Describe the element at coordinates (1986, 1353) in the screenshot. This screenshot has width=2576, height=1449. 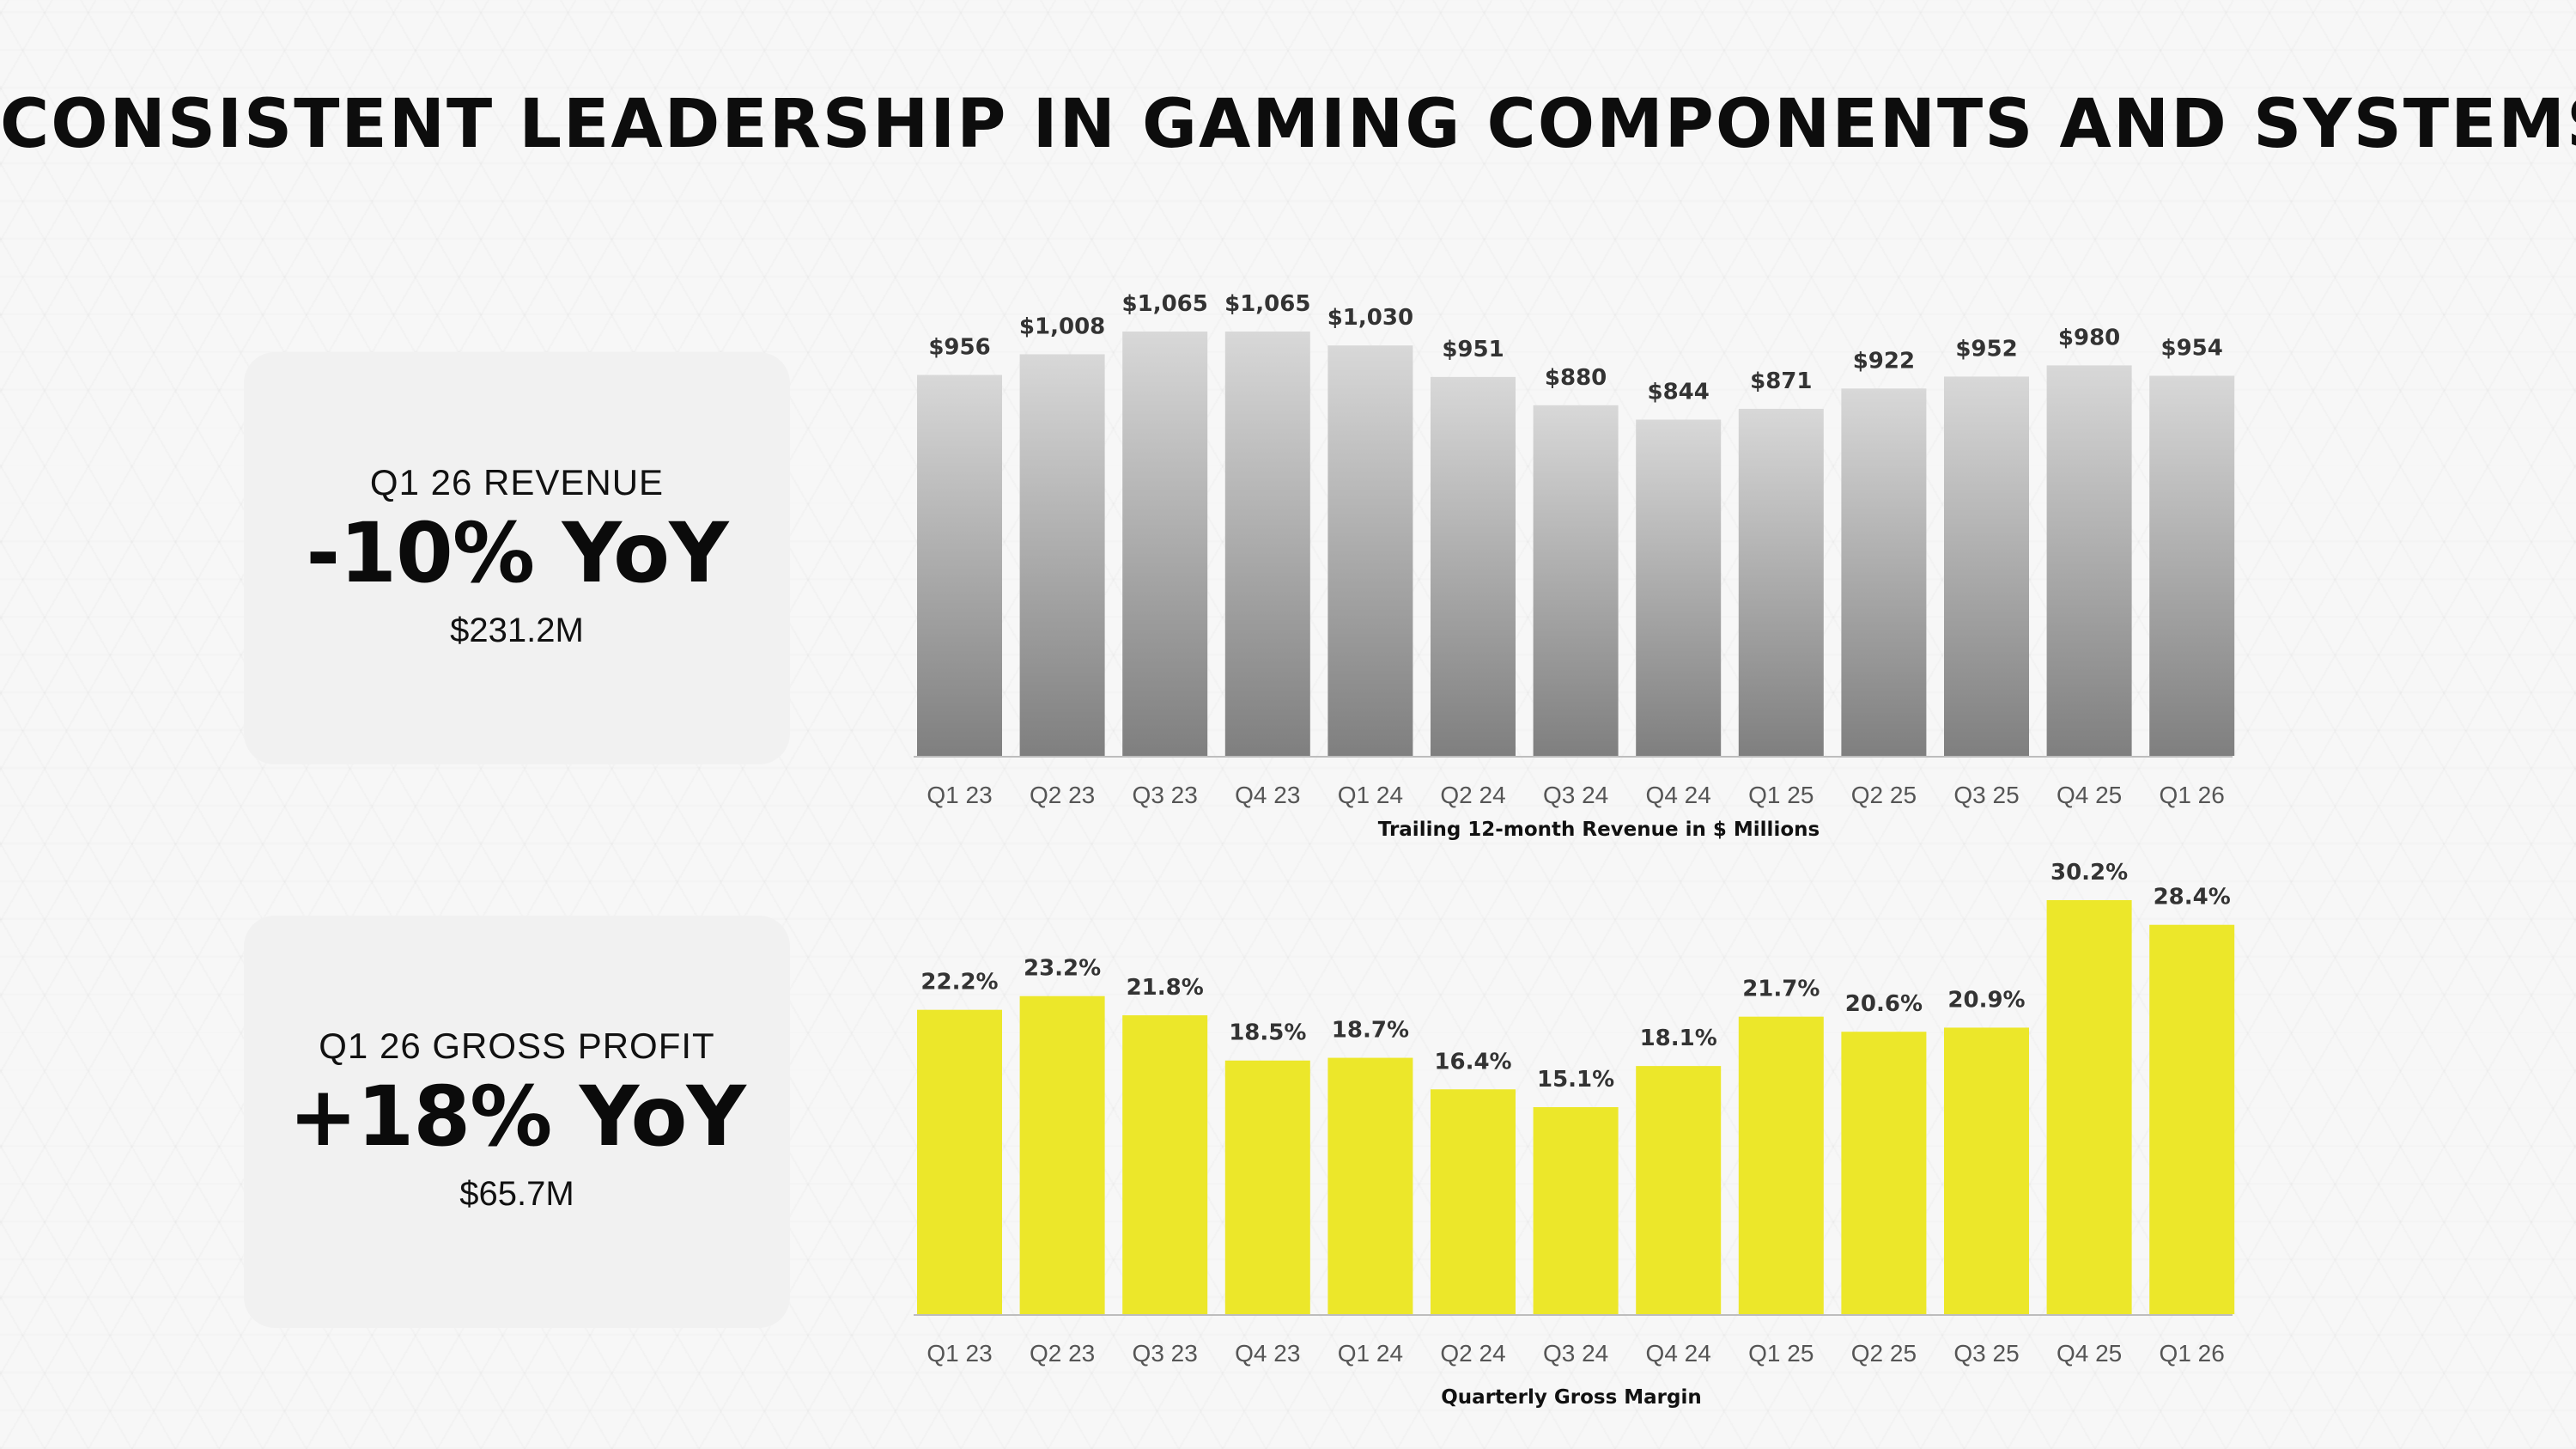
I see `gross-margin-tick-label: Q3 25` at that location.